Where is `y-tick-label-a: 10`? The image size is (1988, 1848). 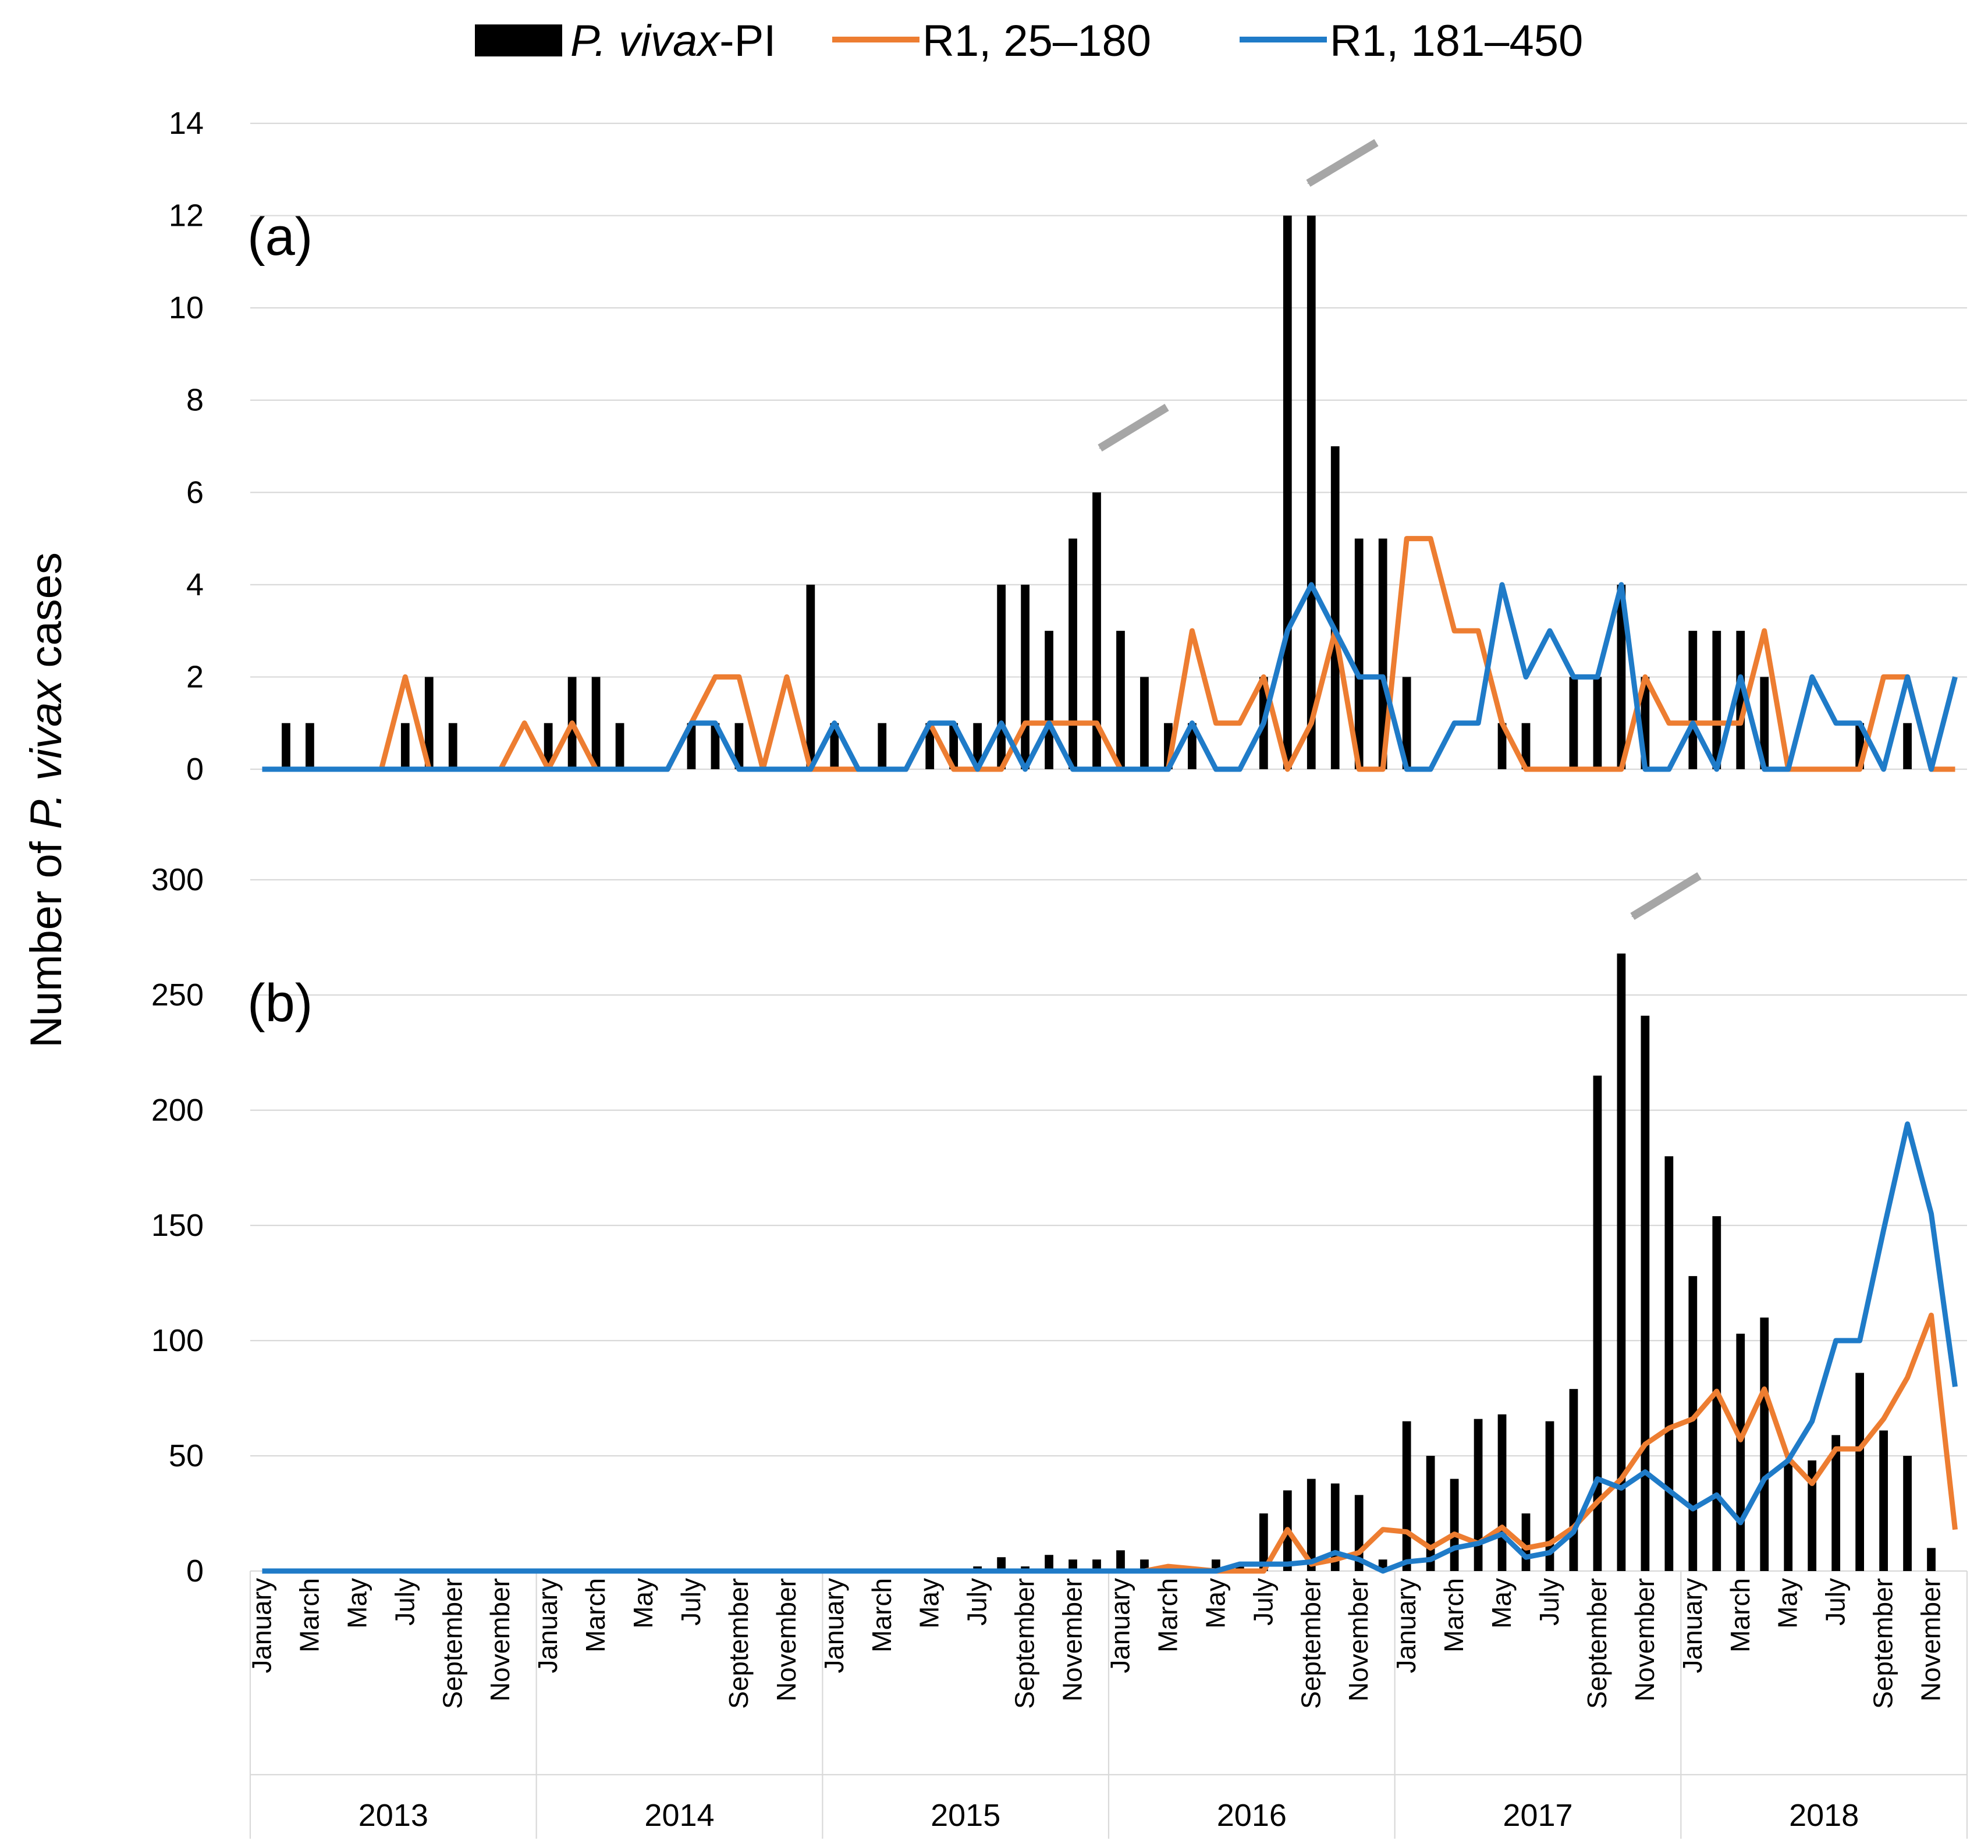 y-tick-label-a: 10 is located at coordinates (186, 307).